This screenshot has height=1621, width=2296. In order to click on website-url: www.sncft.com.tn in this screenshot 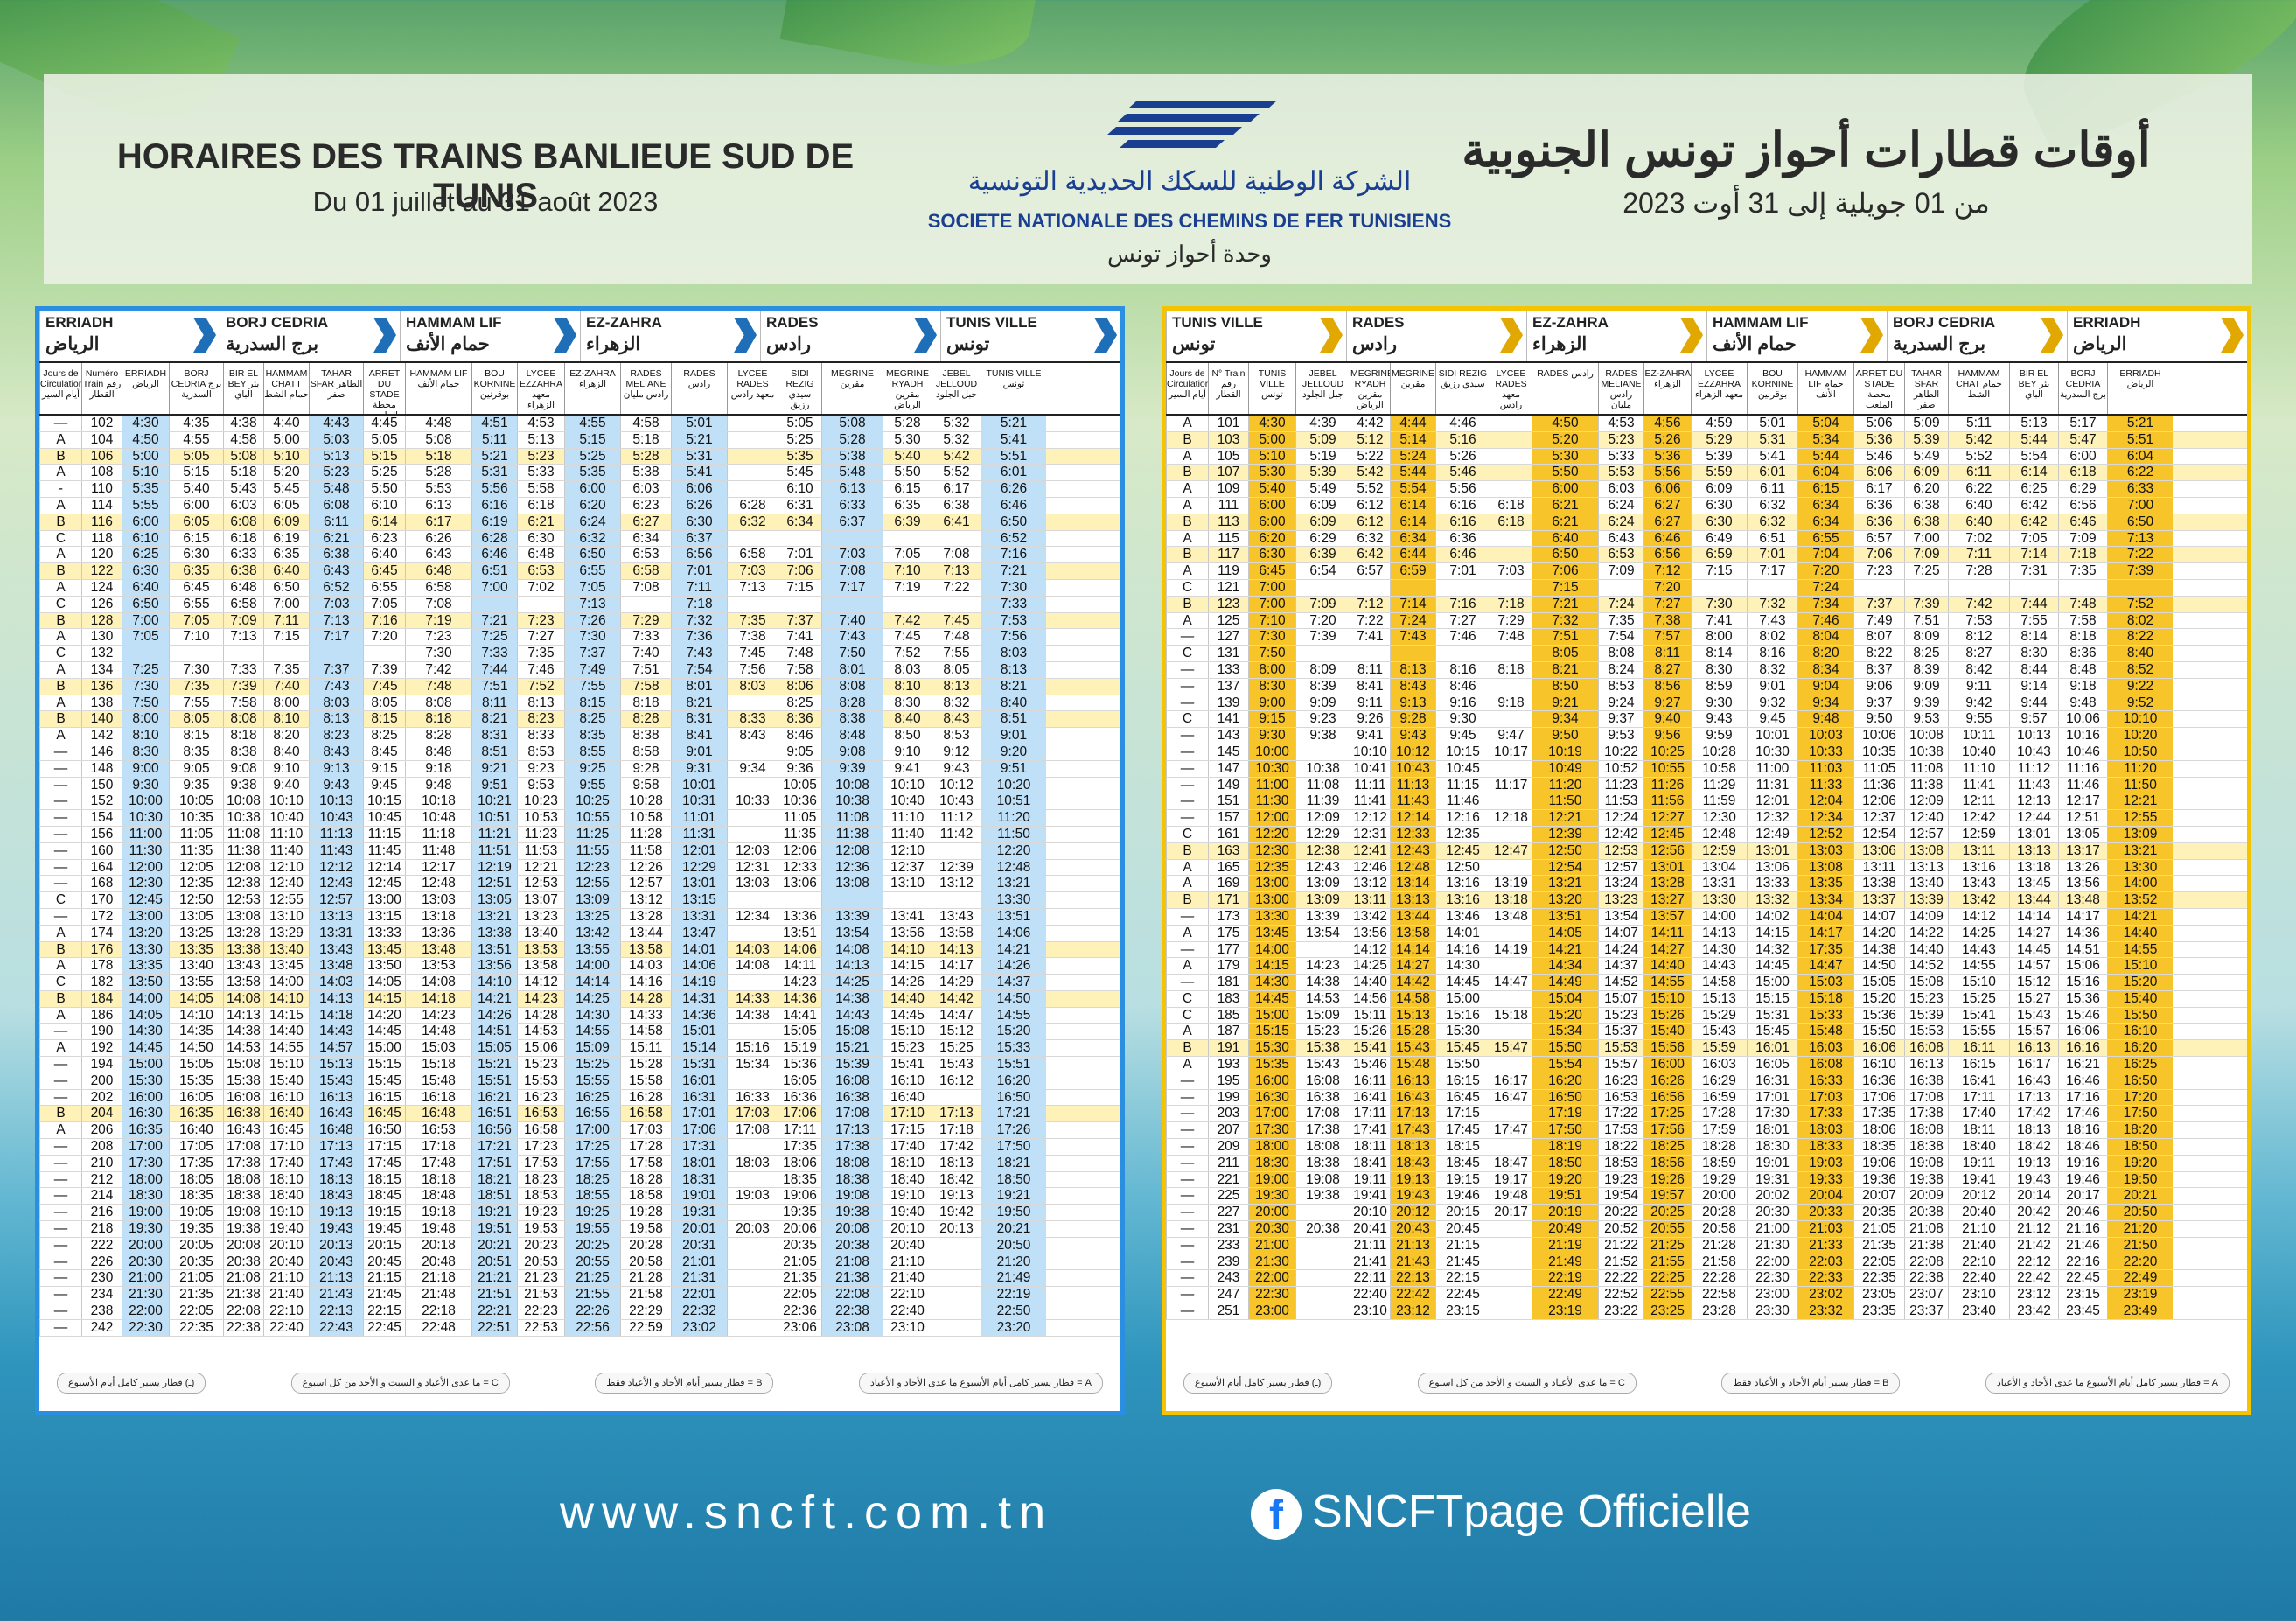, I will do `click(807, 1512)`.